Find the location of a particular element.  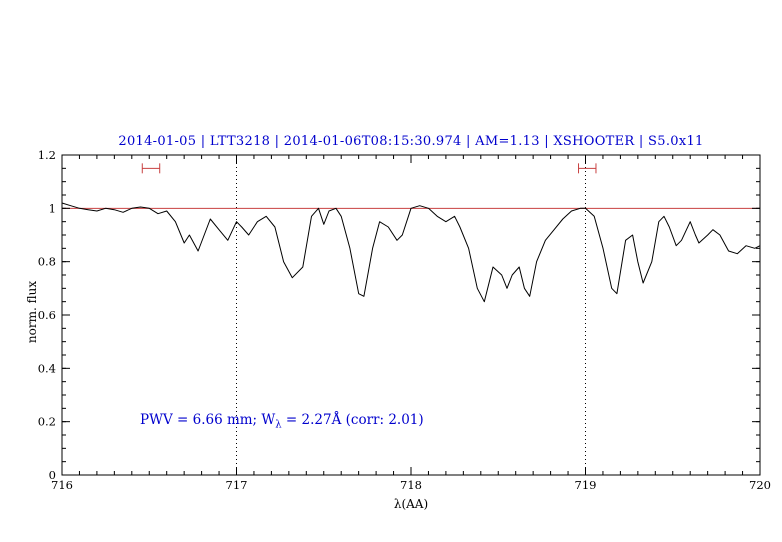

y-tick-label: 1.2 is located at coordinates (47, 155).